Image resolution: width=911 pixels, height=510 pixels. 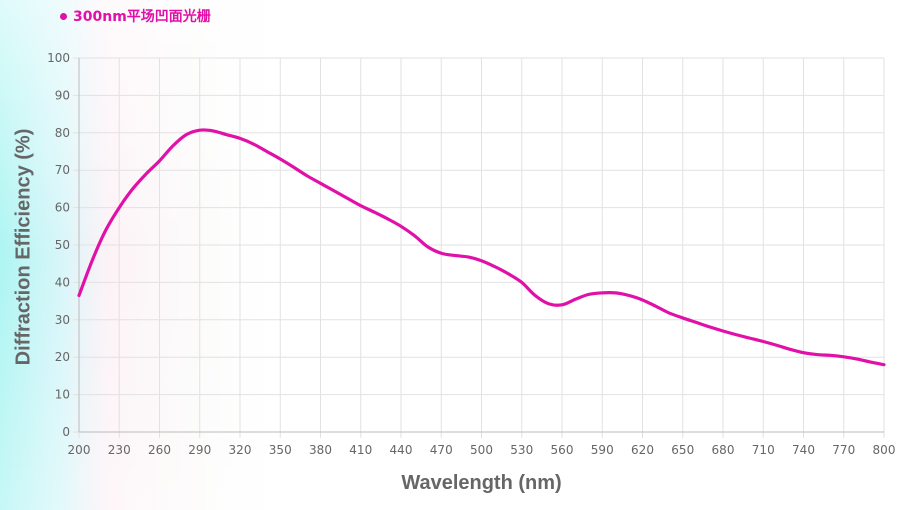 I want to click on y-tick-label: 40, so click(x=62, y=282).